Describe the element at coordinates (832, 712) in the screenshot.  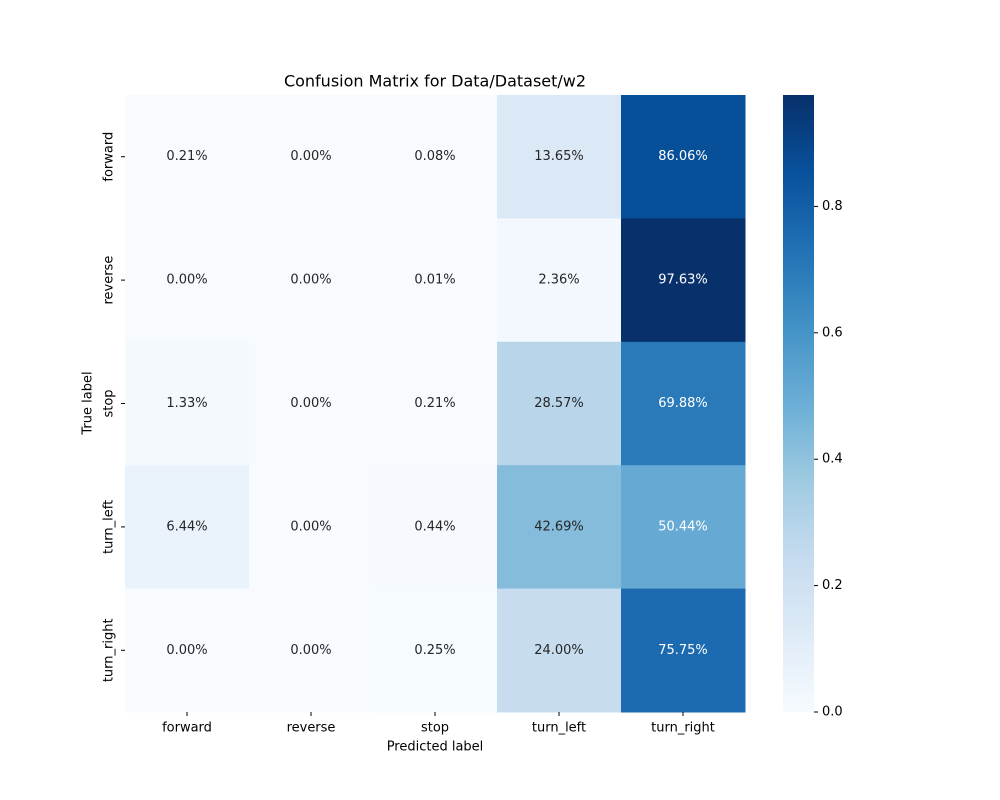
I see `colorbar-tick-label: 0.0` at that location.